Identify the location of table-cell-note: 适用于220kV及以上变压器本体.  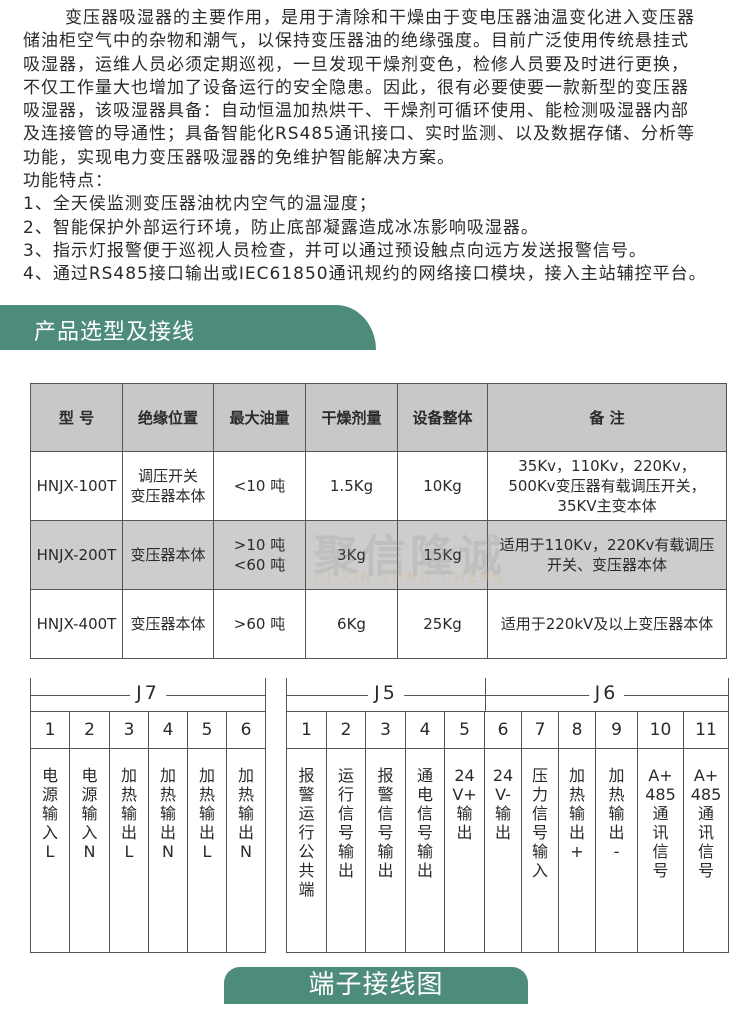
(607, 624).